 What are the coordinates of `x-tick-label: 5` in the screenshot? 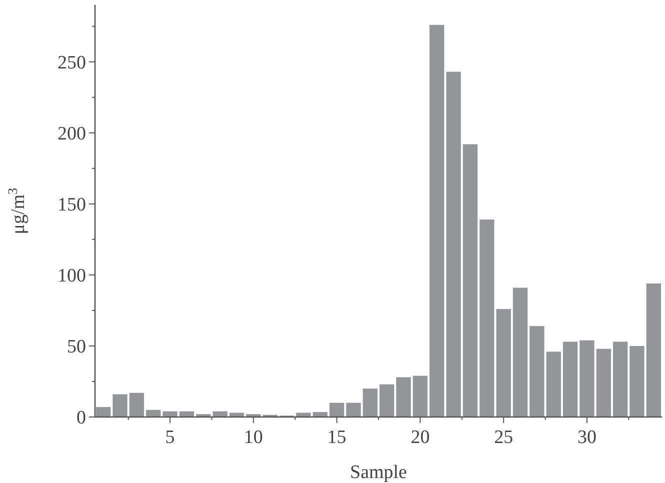 It's located at (170, 437).